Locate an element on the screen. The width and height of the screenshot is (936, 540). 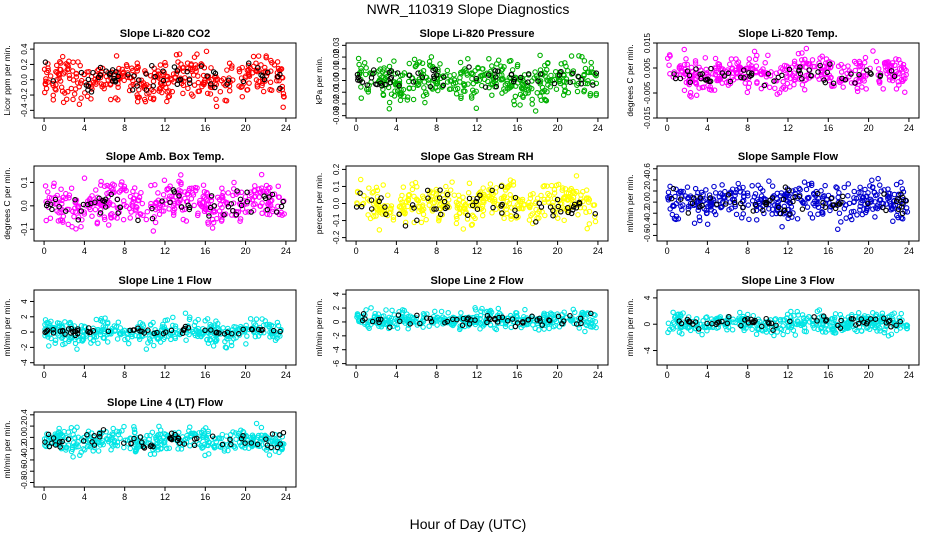
x-tick-label: 0 is located at coordinates (44, 375).